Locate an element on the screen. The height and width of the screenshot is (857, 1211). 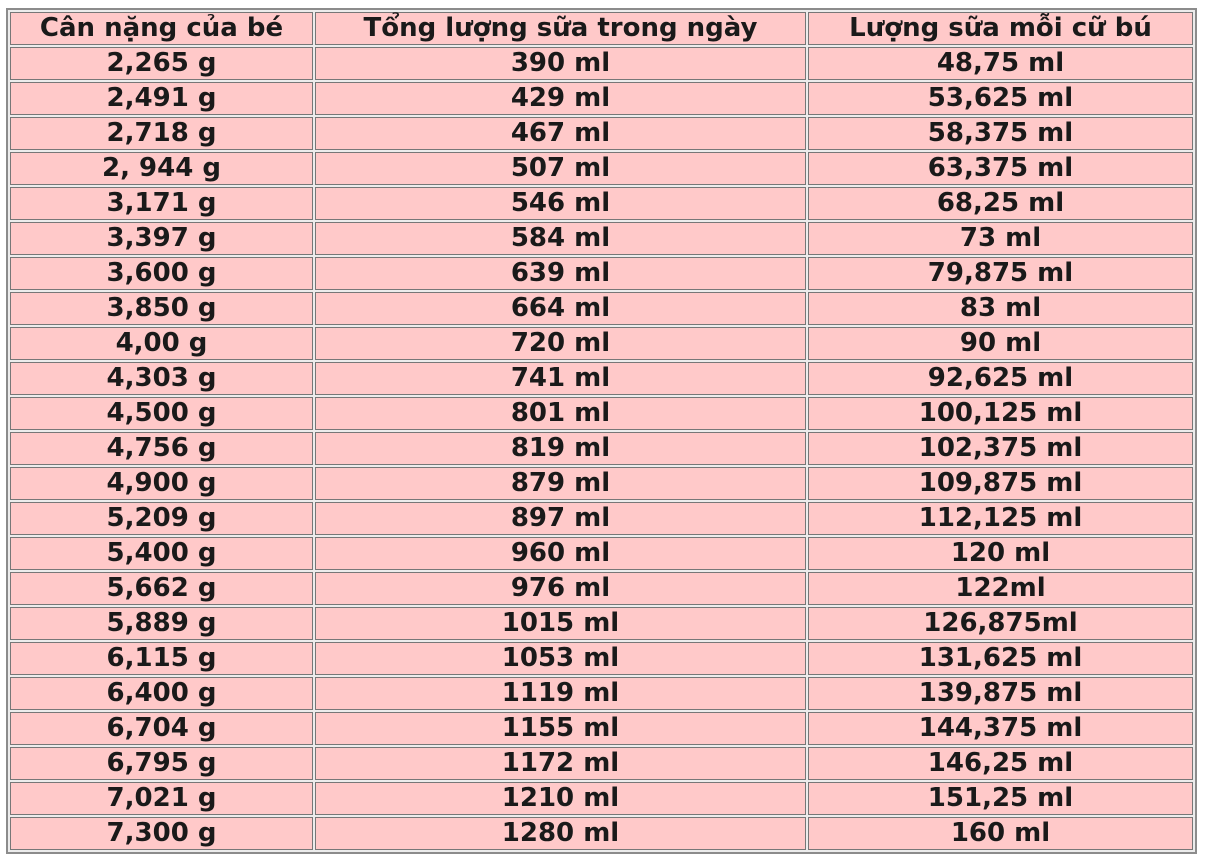
table-row: 5,400 g 960 ml 120 ml is located at coordinates (601, 553).